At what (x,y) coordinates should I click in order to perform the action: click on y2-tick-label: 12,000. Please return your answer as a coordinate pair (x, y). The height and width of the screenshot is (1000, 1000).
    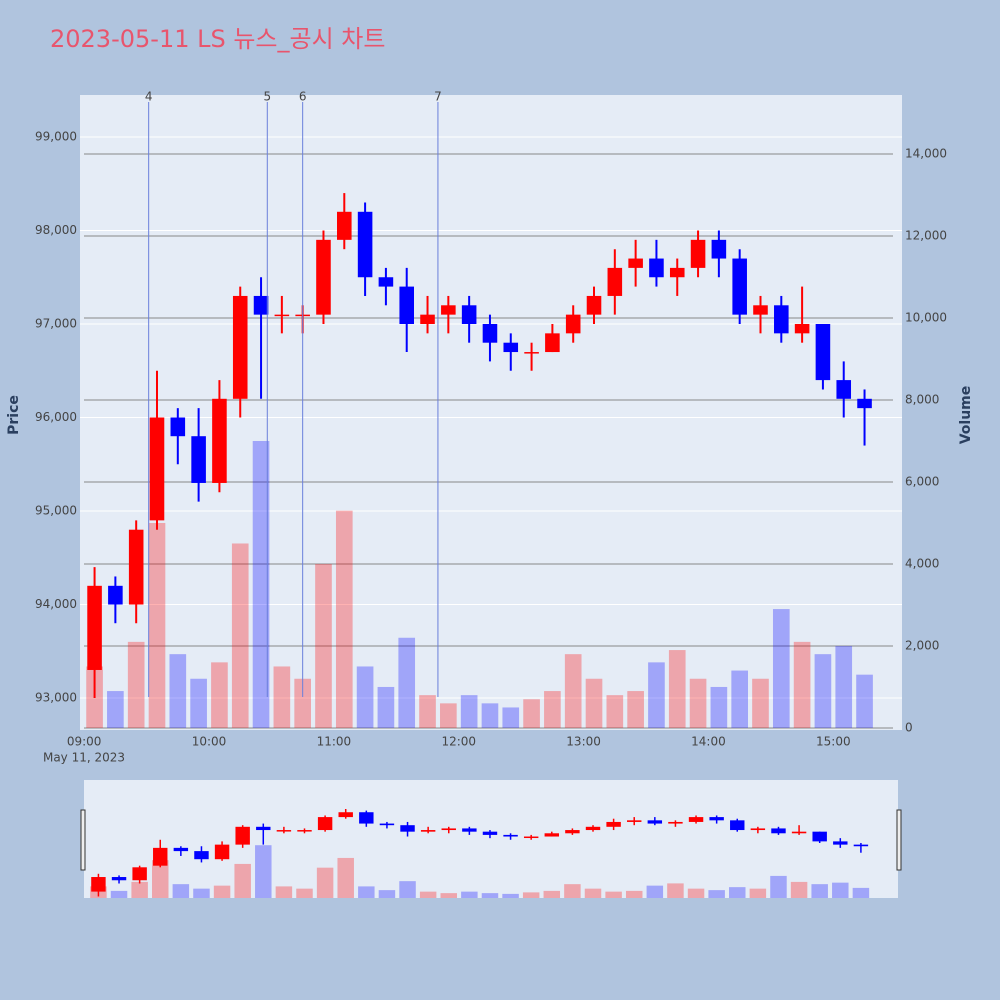
    Looking at the image, I should click on (926, 236).